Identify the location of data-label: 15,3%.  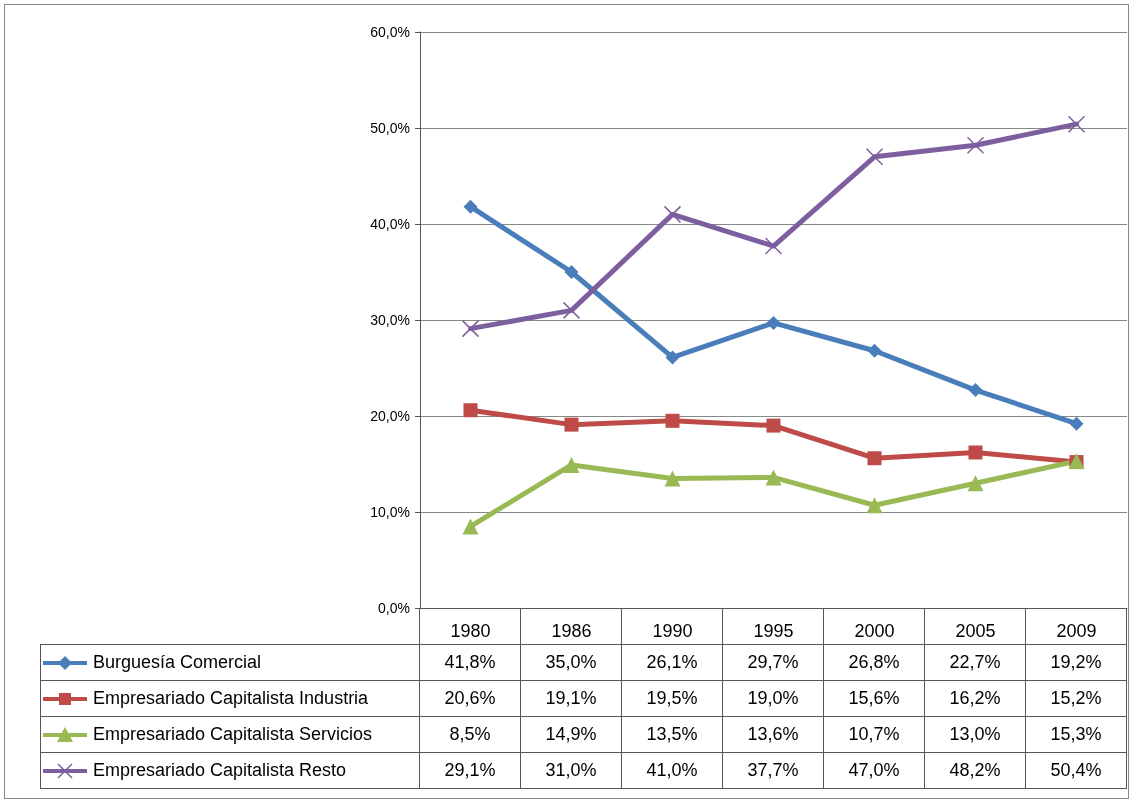
(1076, 734).